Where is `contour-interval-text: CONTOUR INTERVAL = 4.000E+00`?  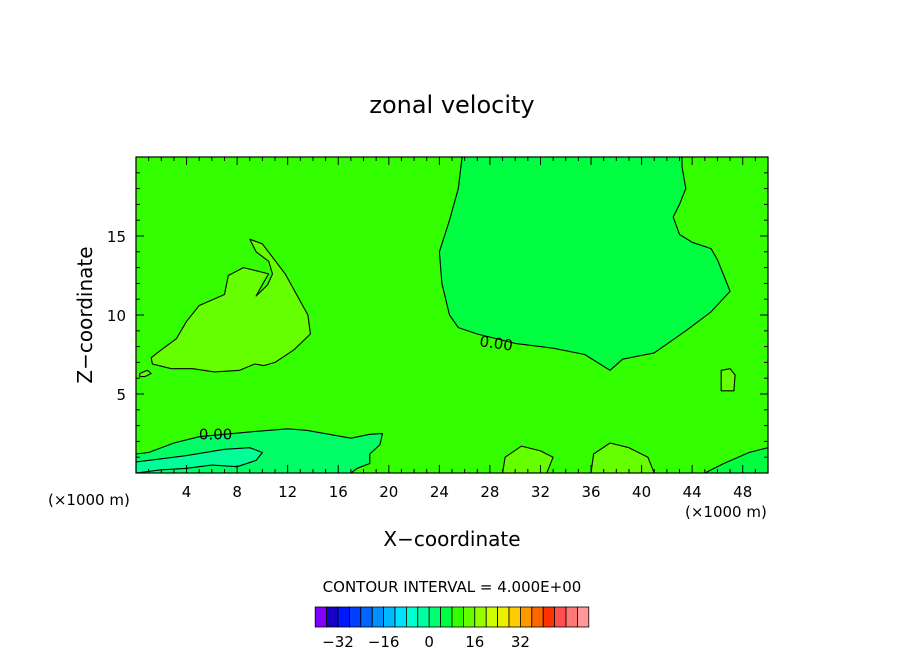
contour-interval-text: CONTOUR INTERVAL = 4.000E+00 is located at coordinates (452, 587).